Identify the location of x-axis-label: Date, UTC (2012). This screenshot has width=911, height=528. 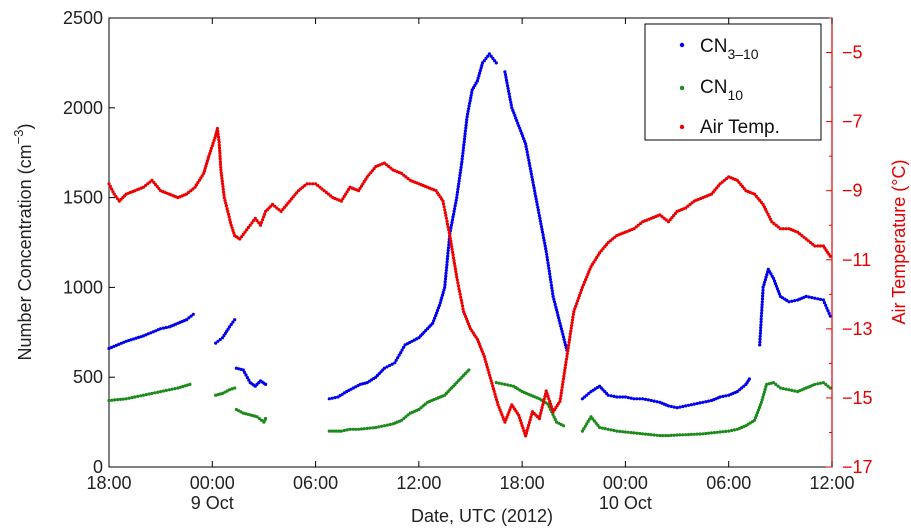
(482, 516).